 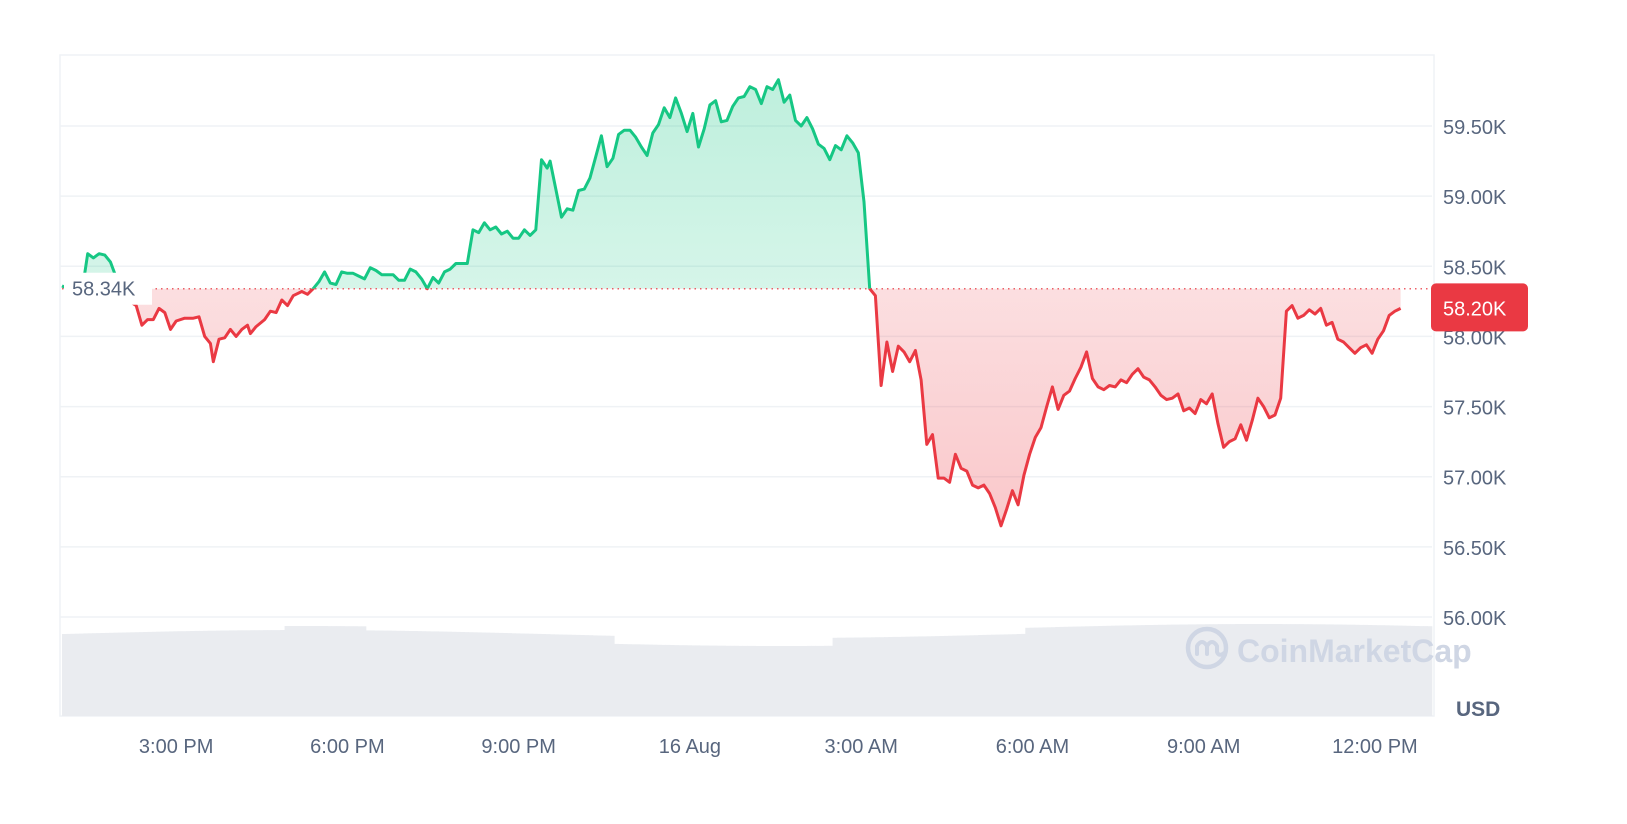 What do you see at coordinates (1475, 409) in the screenshot?
I see `y-tick-label: 57.50K` at bounding box center [1475, 409].